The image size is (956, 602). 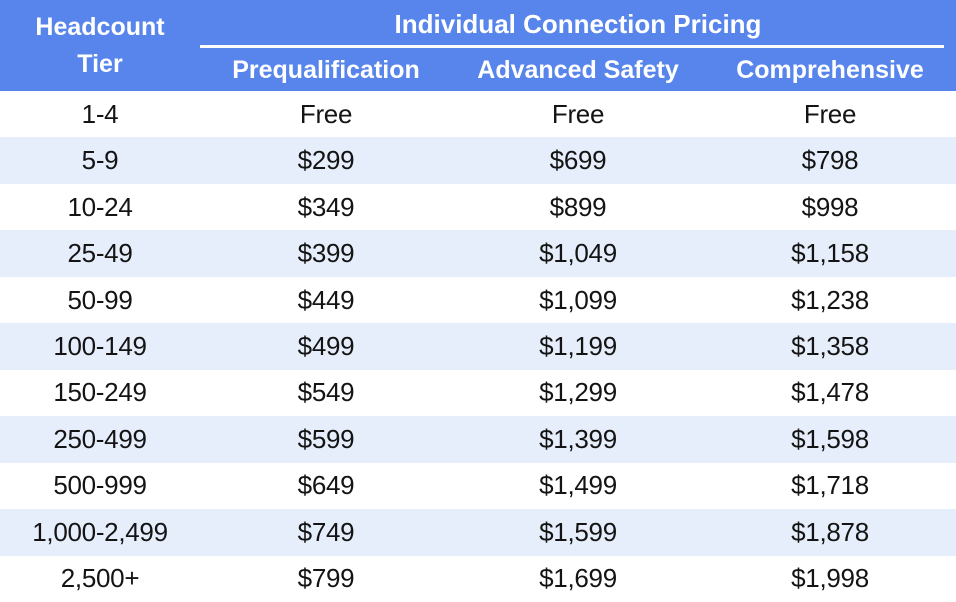 What do you see at coordinates (830, 392) in the screenshot?
I see `price-cell: $1,478` at bounding box center [830, 392].